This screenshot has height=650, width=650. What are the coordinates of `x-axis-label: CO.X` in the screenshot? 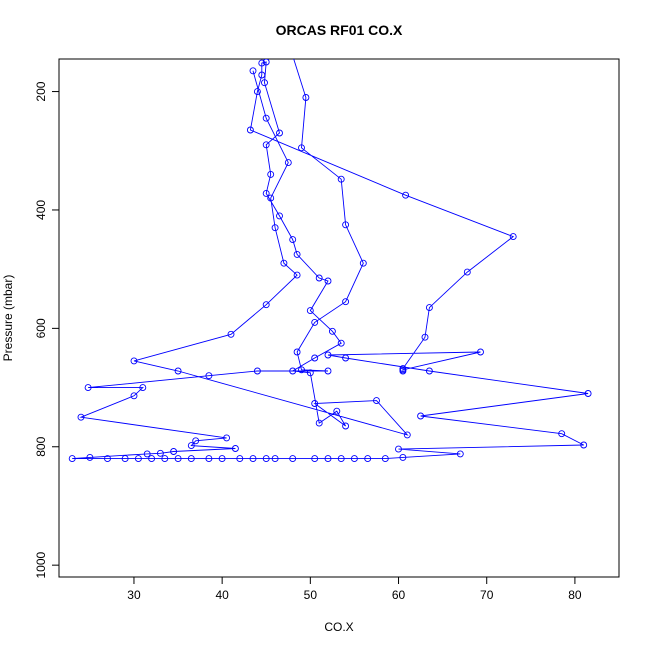 It's located at (338, 627).